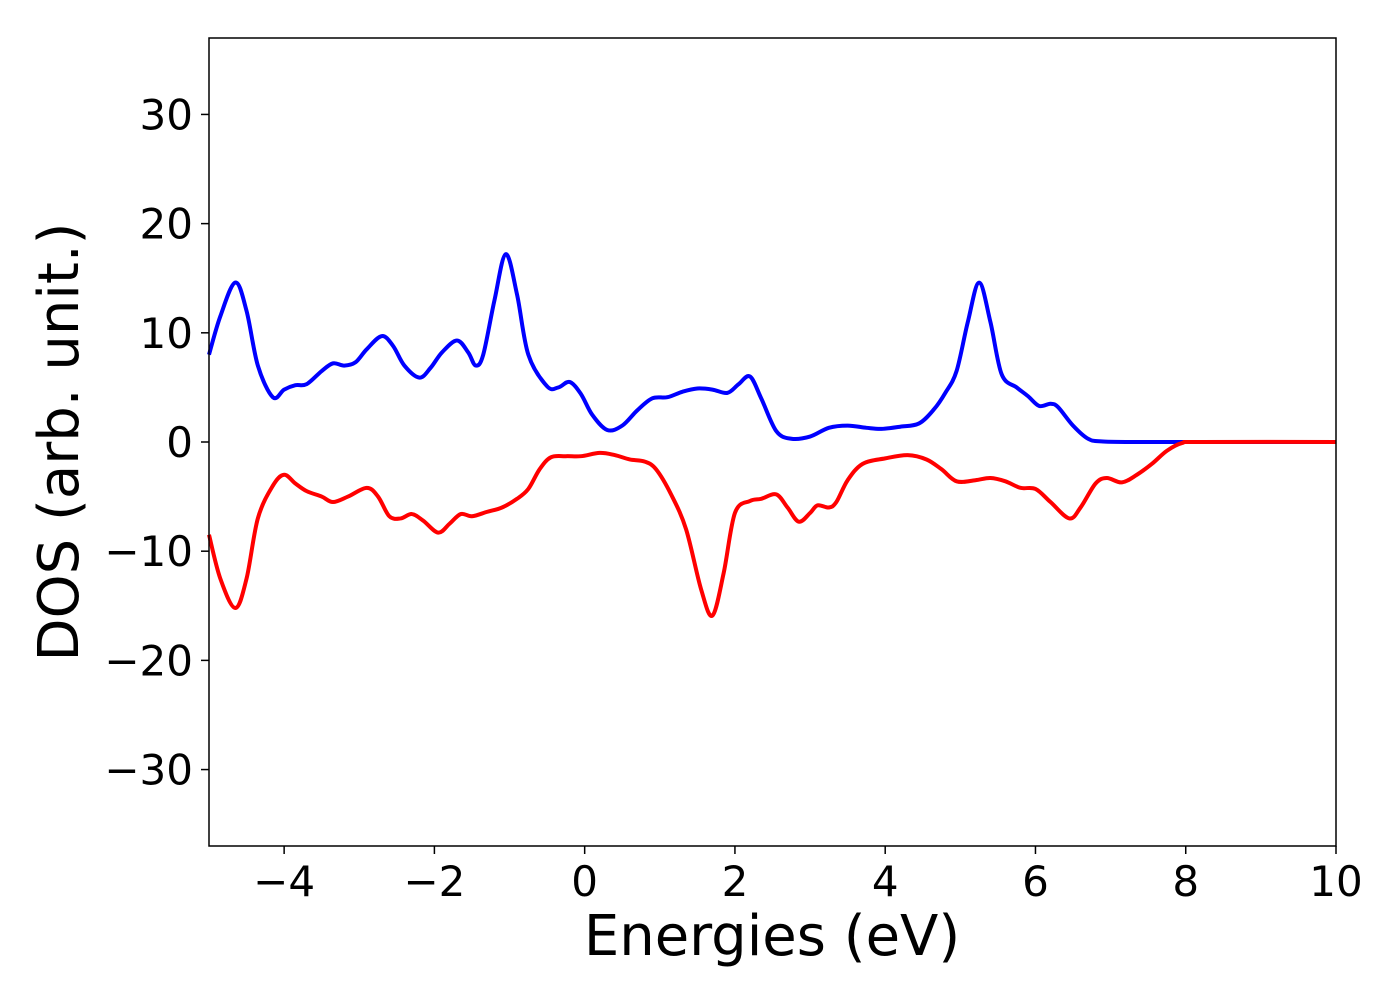  Describe the element at coordinates (166, 224) in the screenshot. I see `y-tick-label: 20` at that location.